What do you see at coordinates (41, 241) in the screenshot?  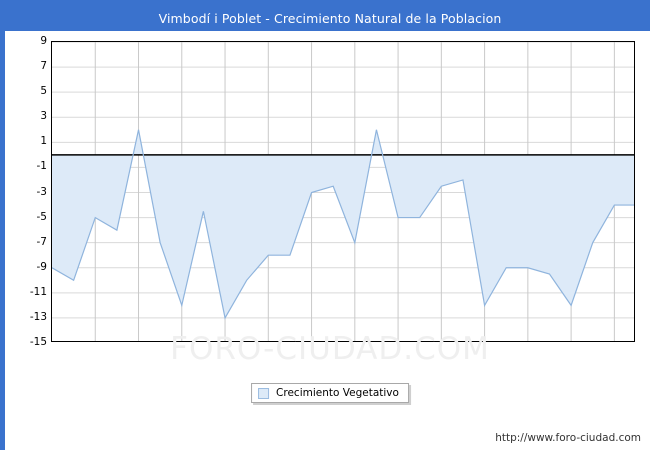 I see `y-tick-label: -7` at bounding box center [41, 241].